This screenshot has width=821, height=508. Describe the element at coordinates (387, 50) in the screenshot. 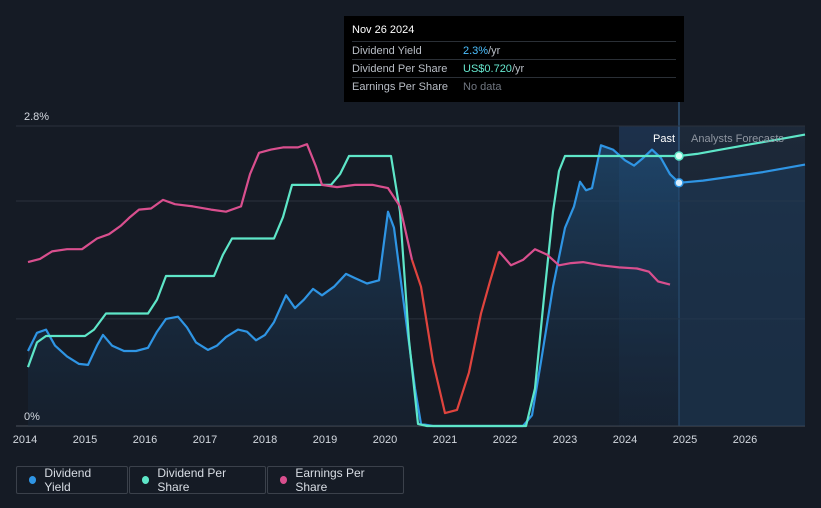

I see `tooltip-label: Dividend Yield` at that location.